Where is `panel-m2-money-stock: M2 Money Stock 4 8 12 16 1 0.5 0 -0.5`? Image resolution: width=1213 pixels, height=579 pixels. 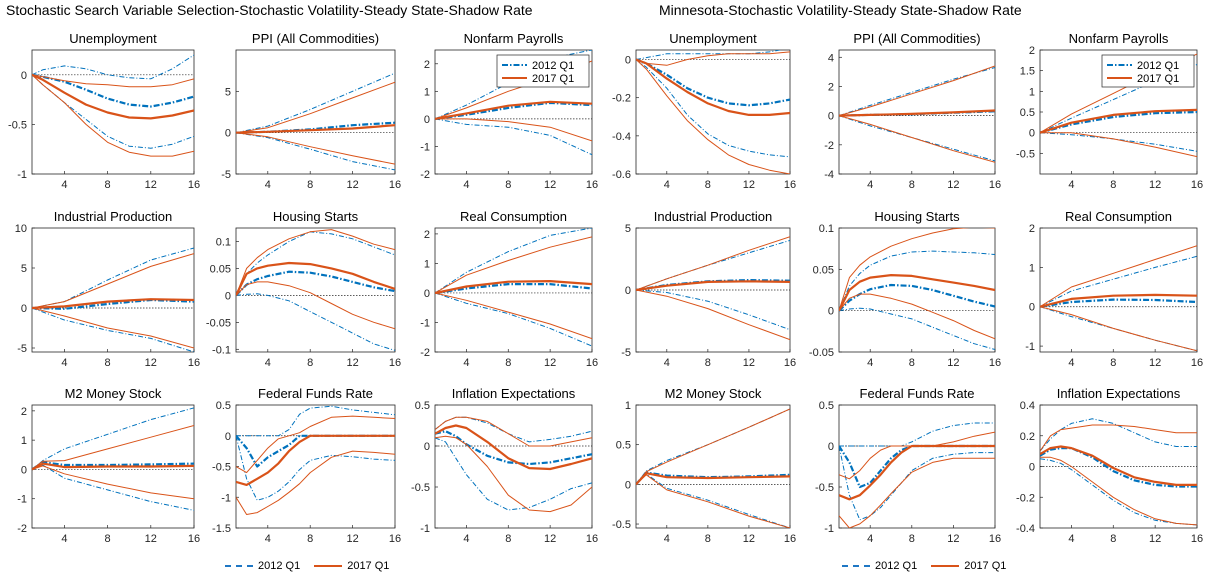 panel-m2-money-stock: M2 Money Stock 4 8 12 16 1 0.5 0 -0.5 is located at coordinates (704, 465).